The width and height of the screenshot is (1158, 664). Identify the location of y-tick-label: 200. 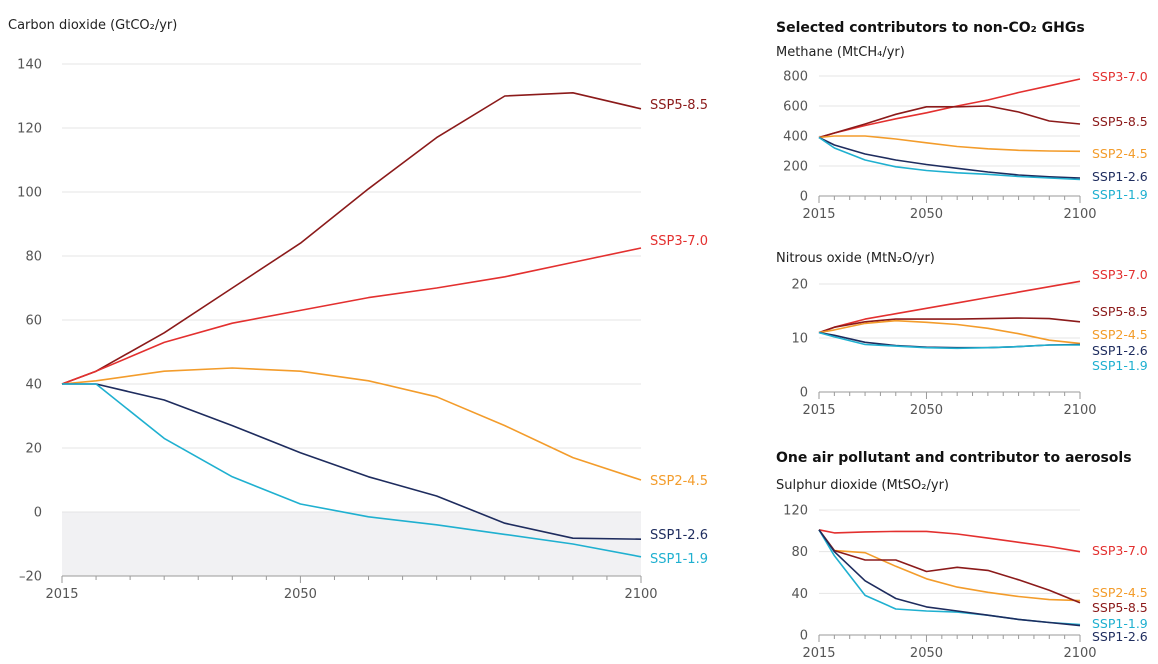
(795, 167).